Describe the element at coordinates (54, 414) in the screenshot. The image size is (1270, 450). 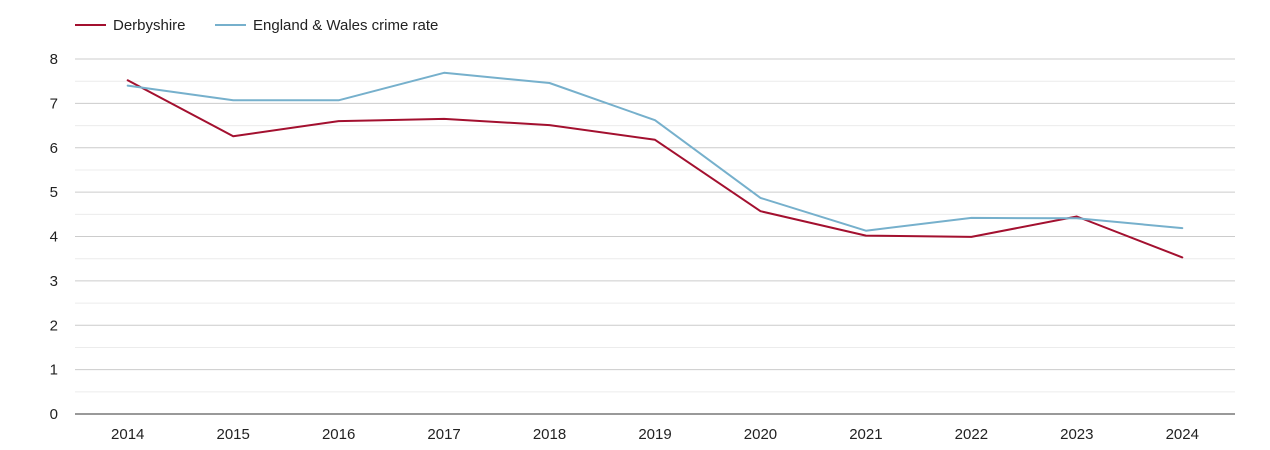
I see `y-tick-label: 0` at that location.